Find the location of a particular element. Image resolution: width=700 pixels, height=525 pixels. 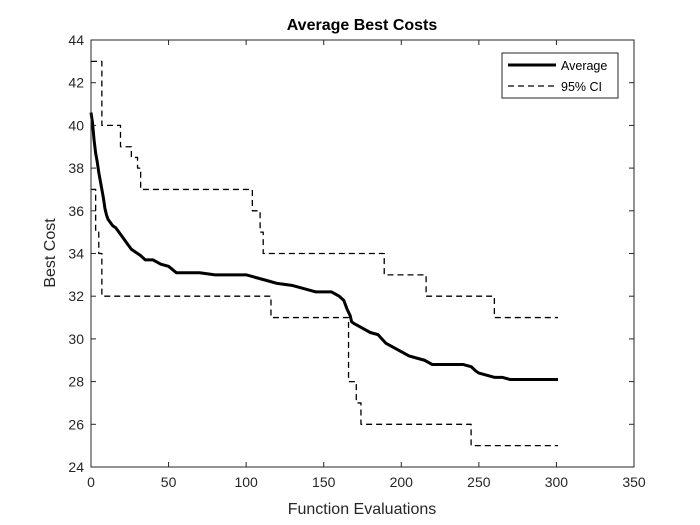

legend: Average 95% CI is located at coordinates (560, 75).